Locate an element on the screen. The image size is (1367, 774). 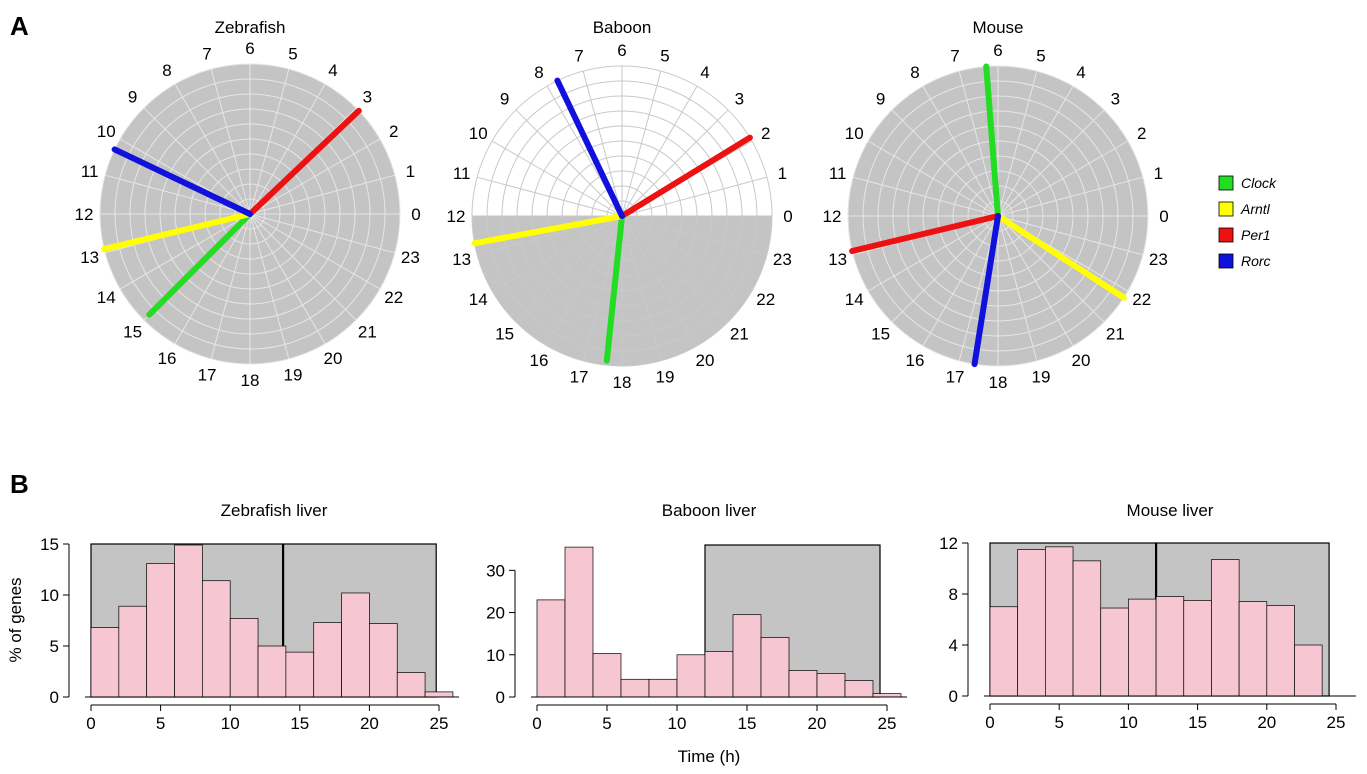
phase-line-per1 is located at coordinates (304, 162).